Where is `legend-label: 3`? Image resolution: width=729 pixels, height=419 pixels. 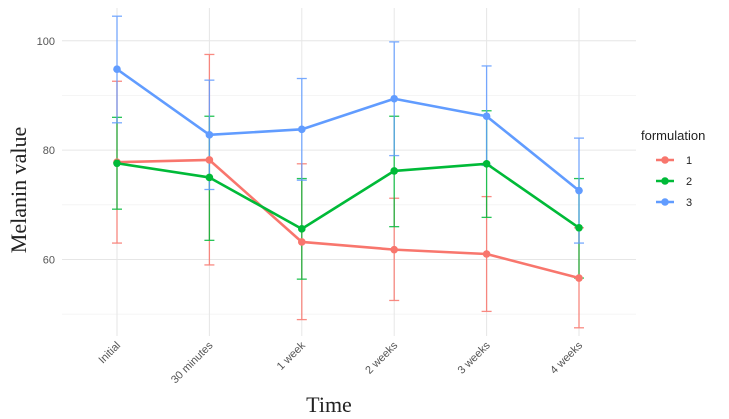
legend-label: 3 is located at coordinates (689, 203).